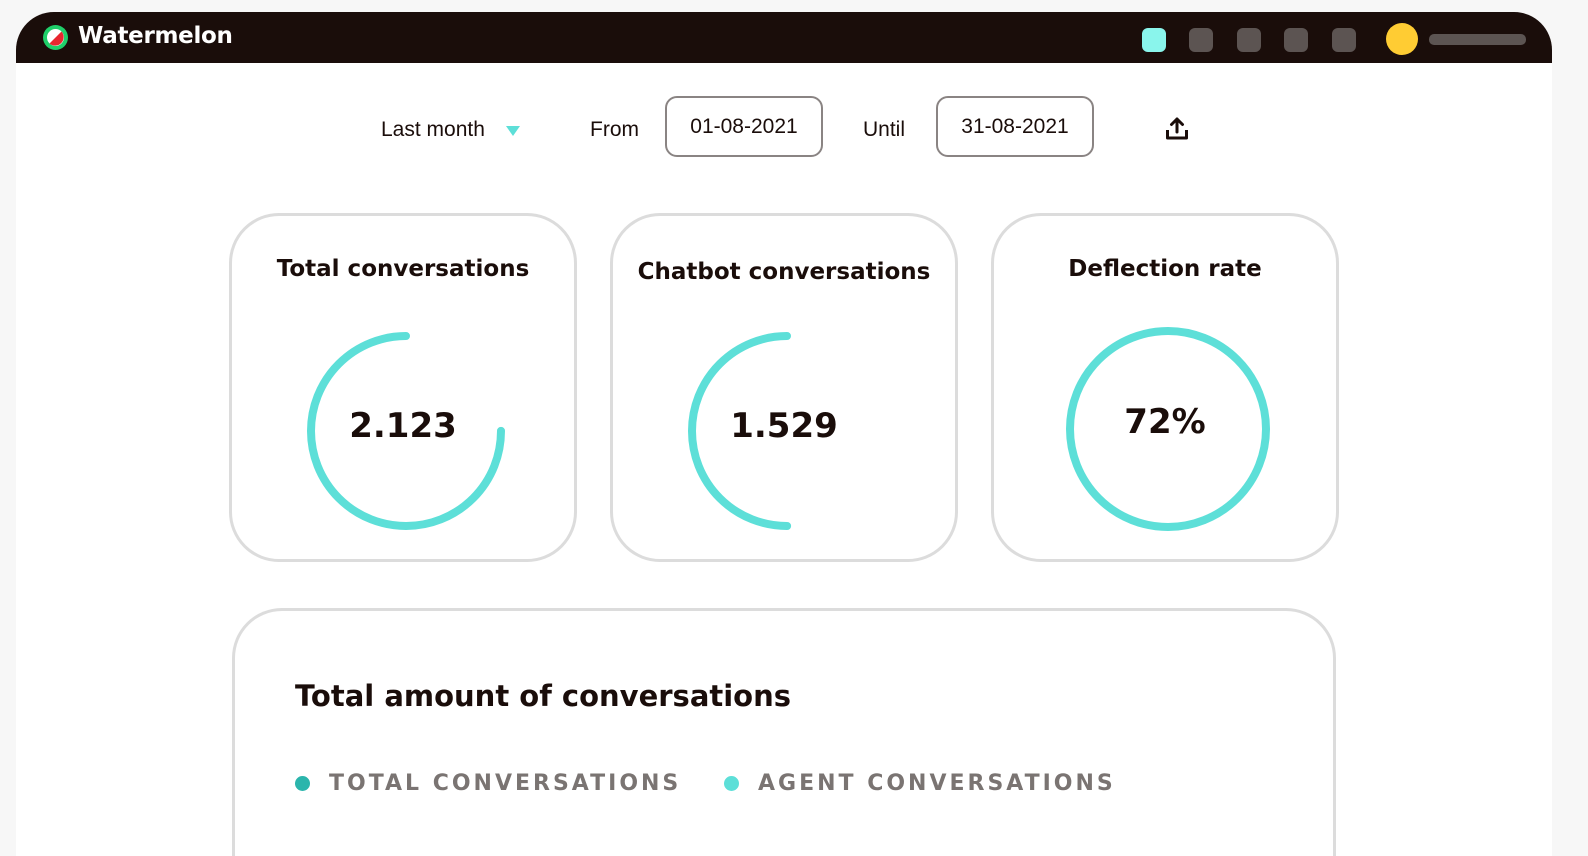 Image resolution: width=1588 pixels, height=856 pixels. What do you see at coordinates (784, 37) in the screenshot?
I see `top-bar: Watermelon` at bounding box center [784, 37].